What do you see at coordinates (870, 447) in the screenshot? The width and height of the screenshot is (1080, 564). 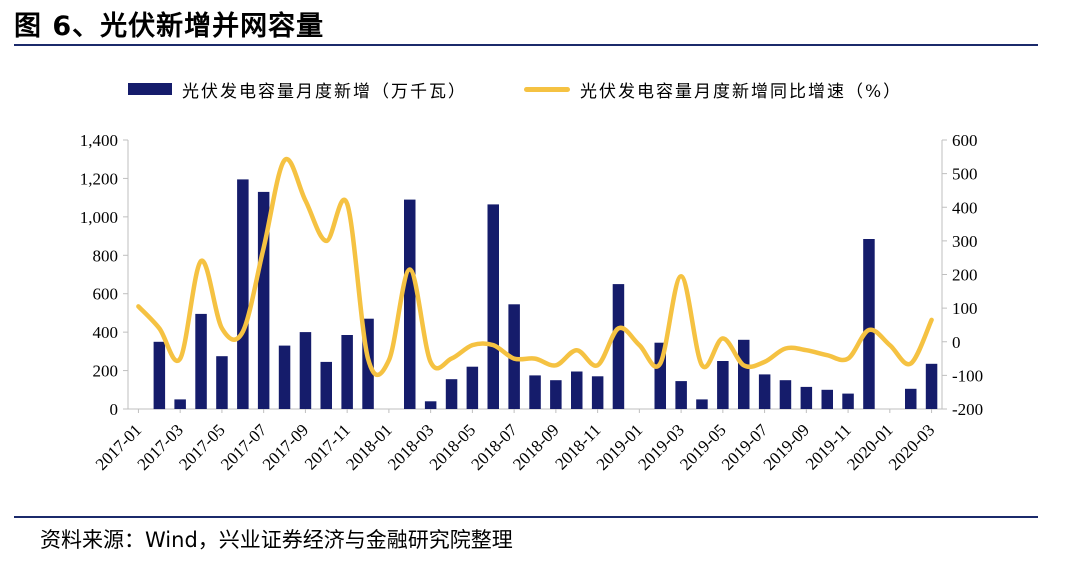 I see `x-tick-label: 2020-01` at bounding box center [870, 447].